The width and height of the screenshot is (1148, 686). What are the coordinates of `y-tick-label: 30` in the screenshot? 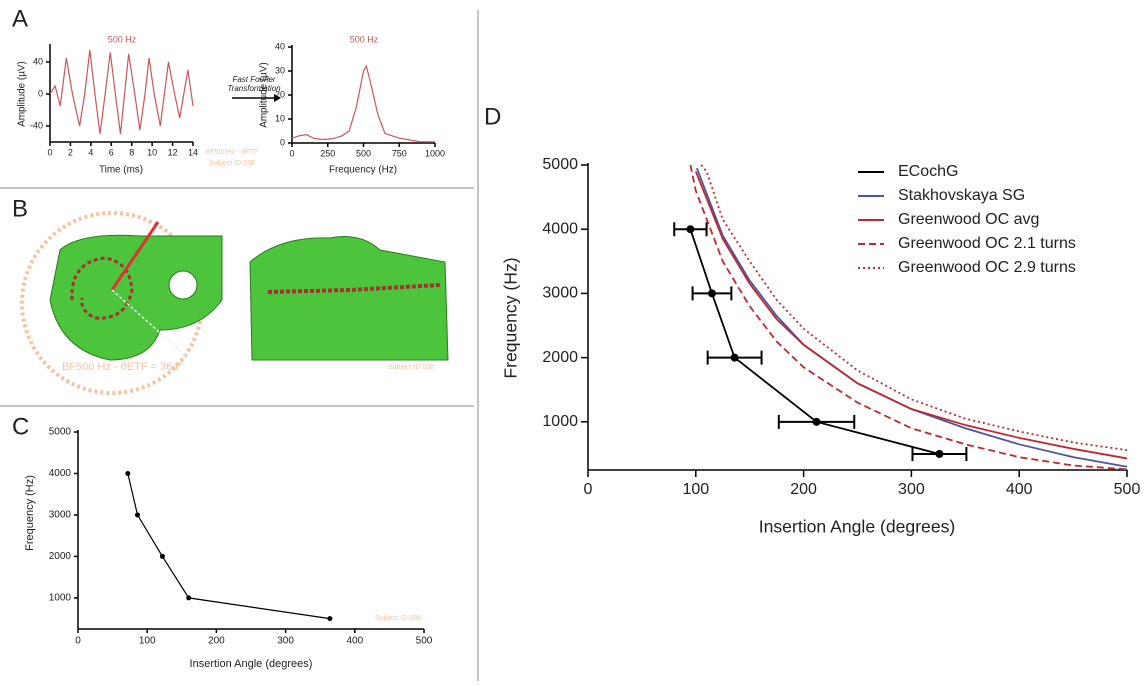 It's located at (280, 70).